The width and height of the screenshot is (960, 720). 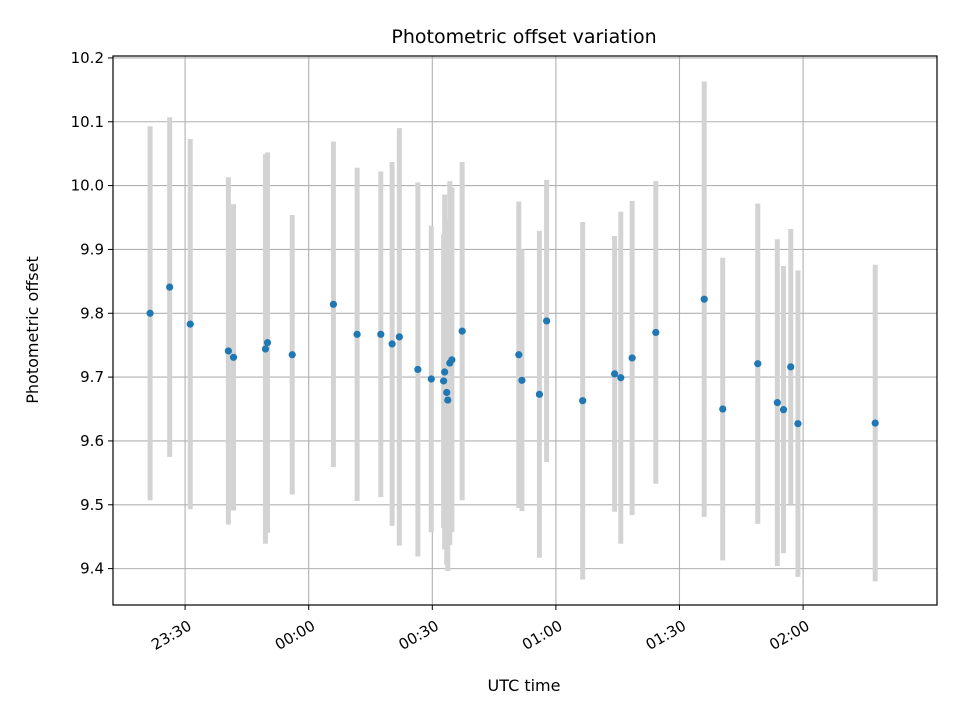 I want to click on x-tick-label: 01:30, so click(x=666, y=635).